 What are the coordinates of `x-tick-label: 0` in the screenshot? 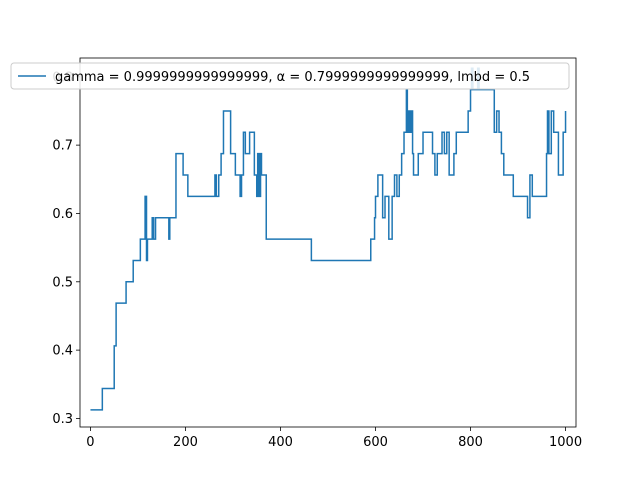 It's located at (90, 442).